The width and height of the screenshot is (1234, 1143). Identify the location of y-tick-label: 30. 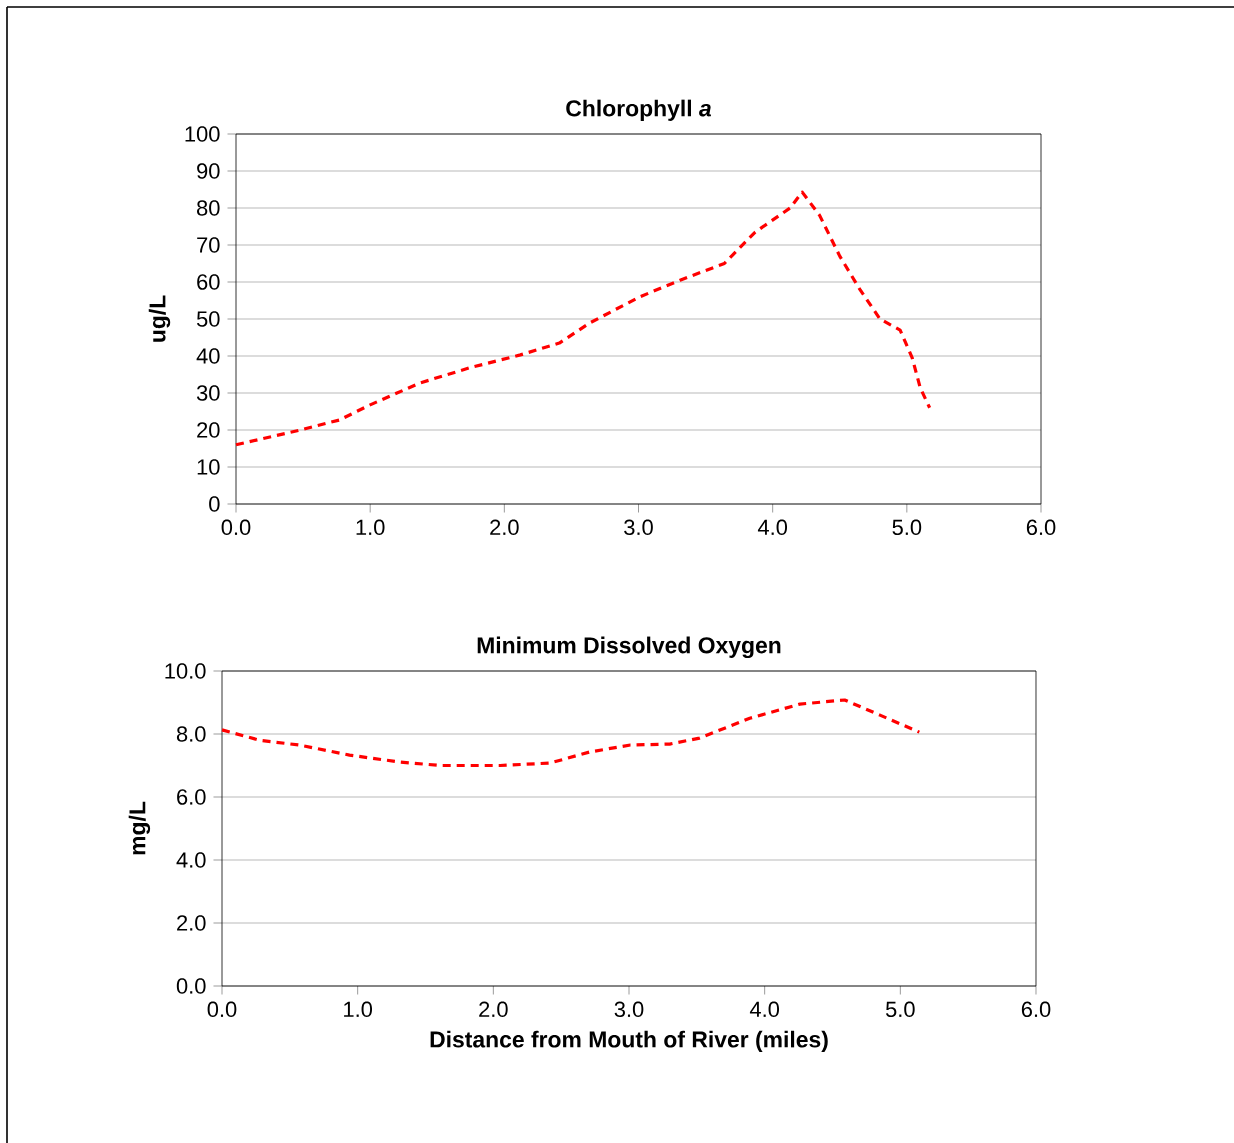
(208, 393).